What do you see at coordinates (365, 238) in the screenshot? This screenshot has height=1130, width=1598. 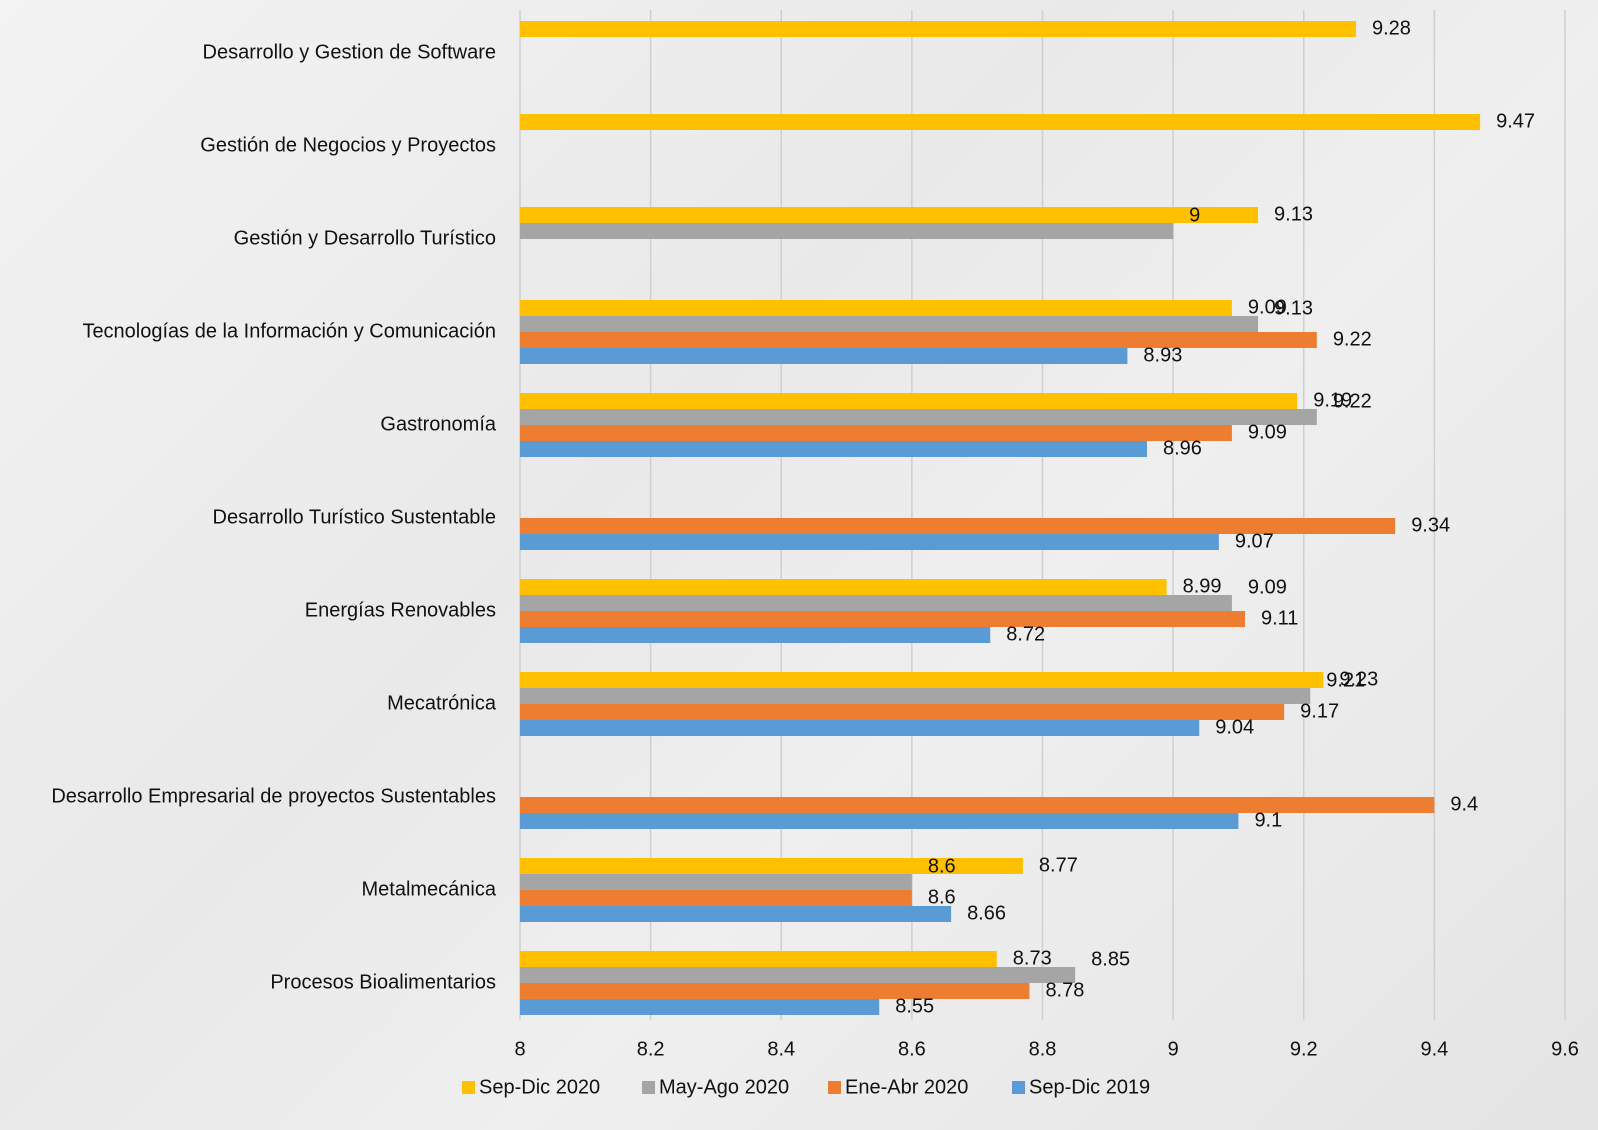 I see `category-label: Gestión y Desarrollo Turístico` at bounding box center [365, 238].